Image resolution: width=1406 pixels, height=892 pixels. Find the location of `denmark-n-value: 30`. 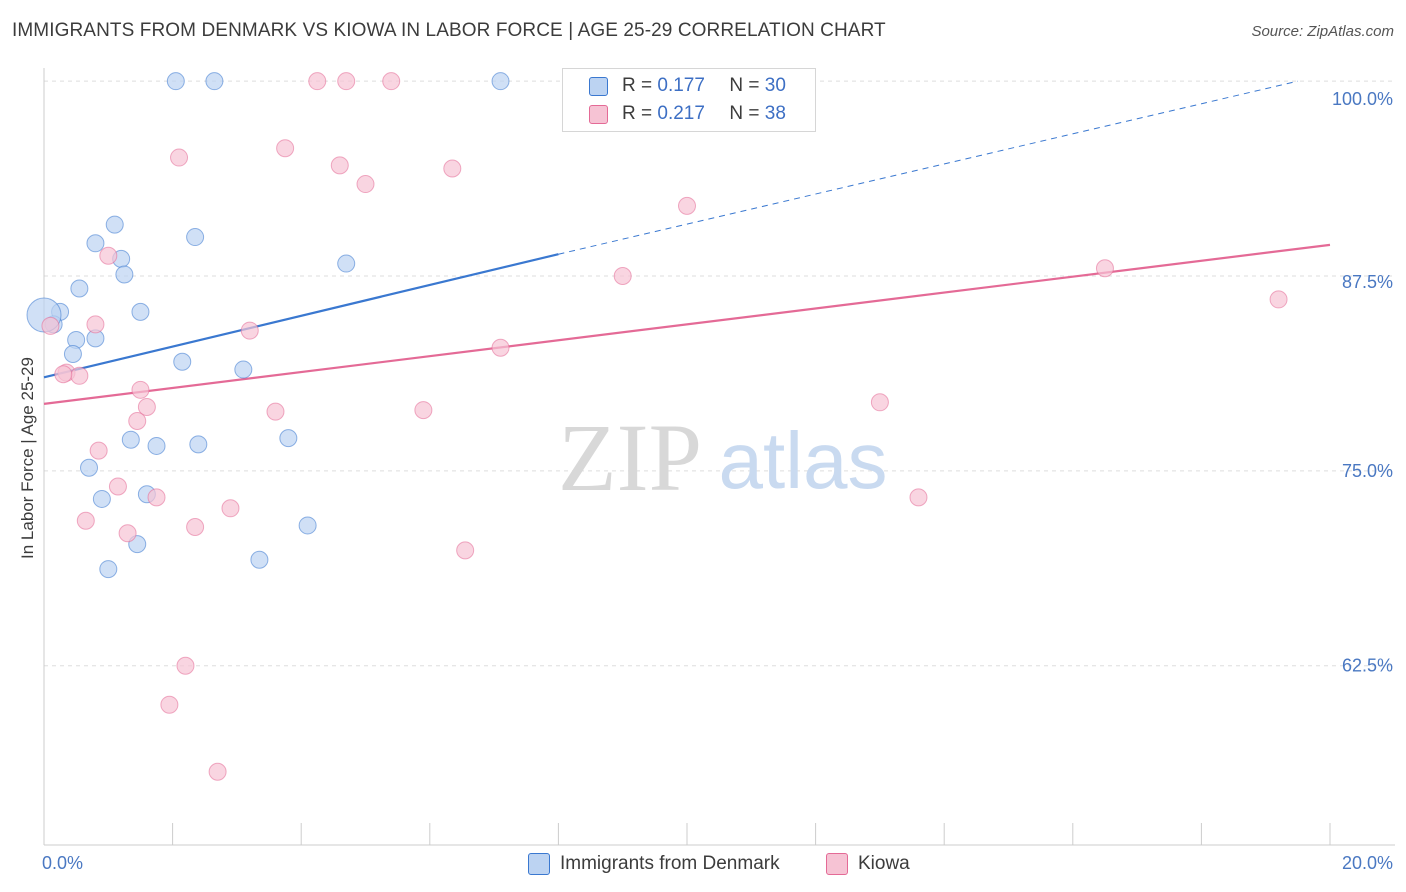

denmark-n-value: 30 is located at coordinates (775, 85).